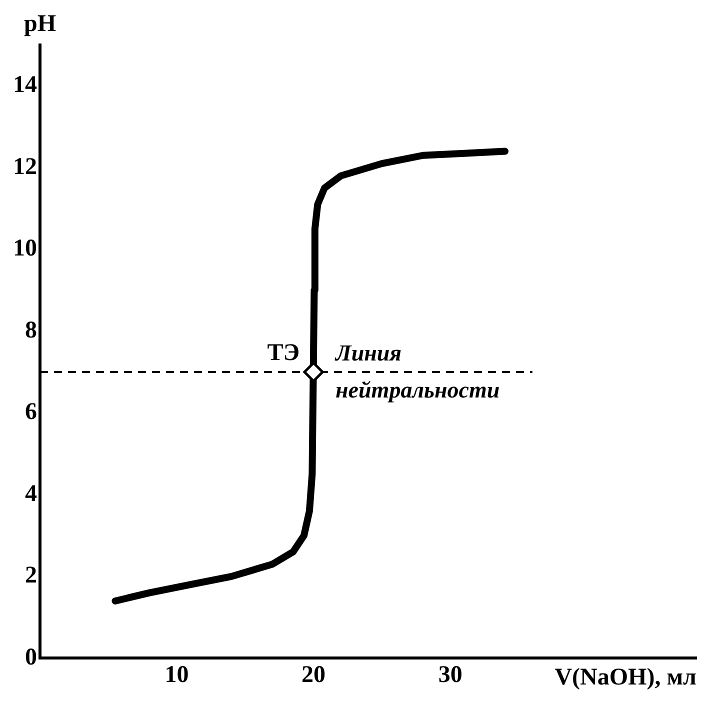  What do you see at coordinates (450, 675) in the screenshot?
I see `x-tick-label: 30` at bounding box center [450, 675].